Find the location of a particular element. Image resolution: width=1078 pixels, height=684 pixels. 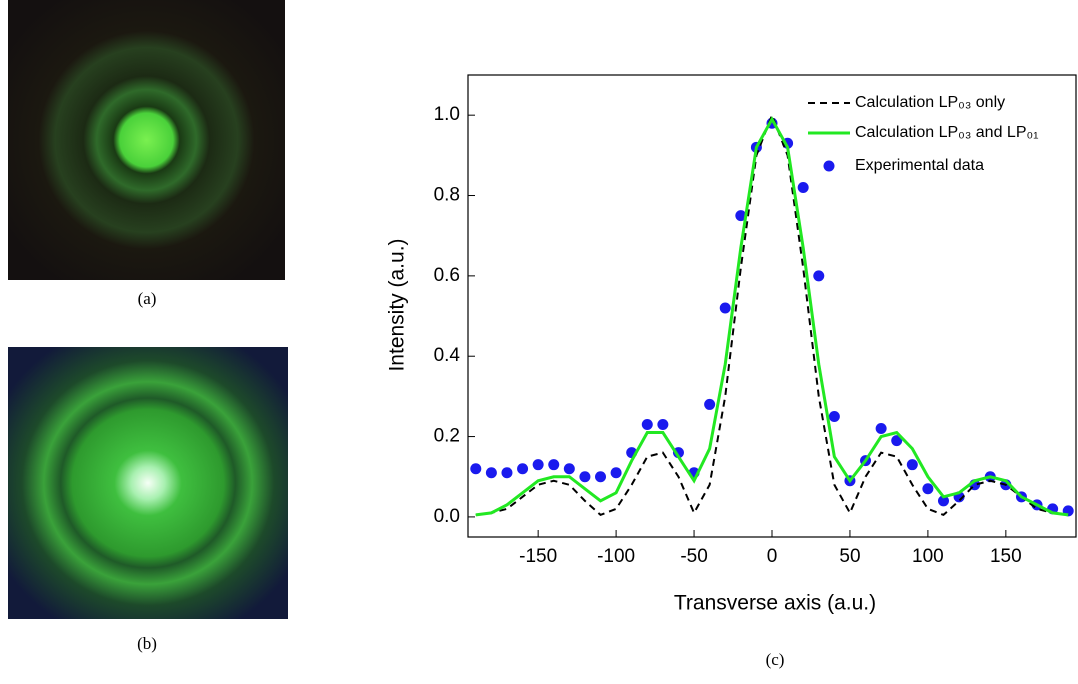

caption: (a) is located at coordinates (147, 298).